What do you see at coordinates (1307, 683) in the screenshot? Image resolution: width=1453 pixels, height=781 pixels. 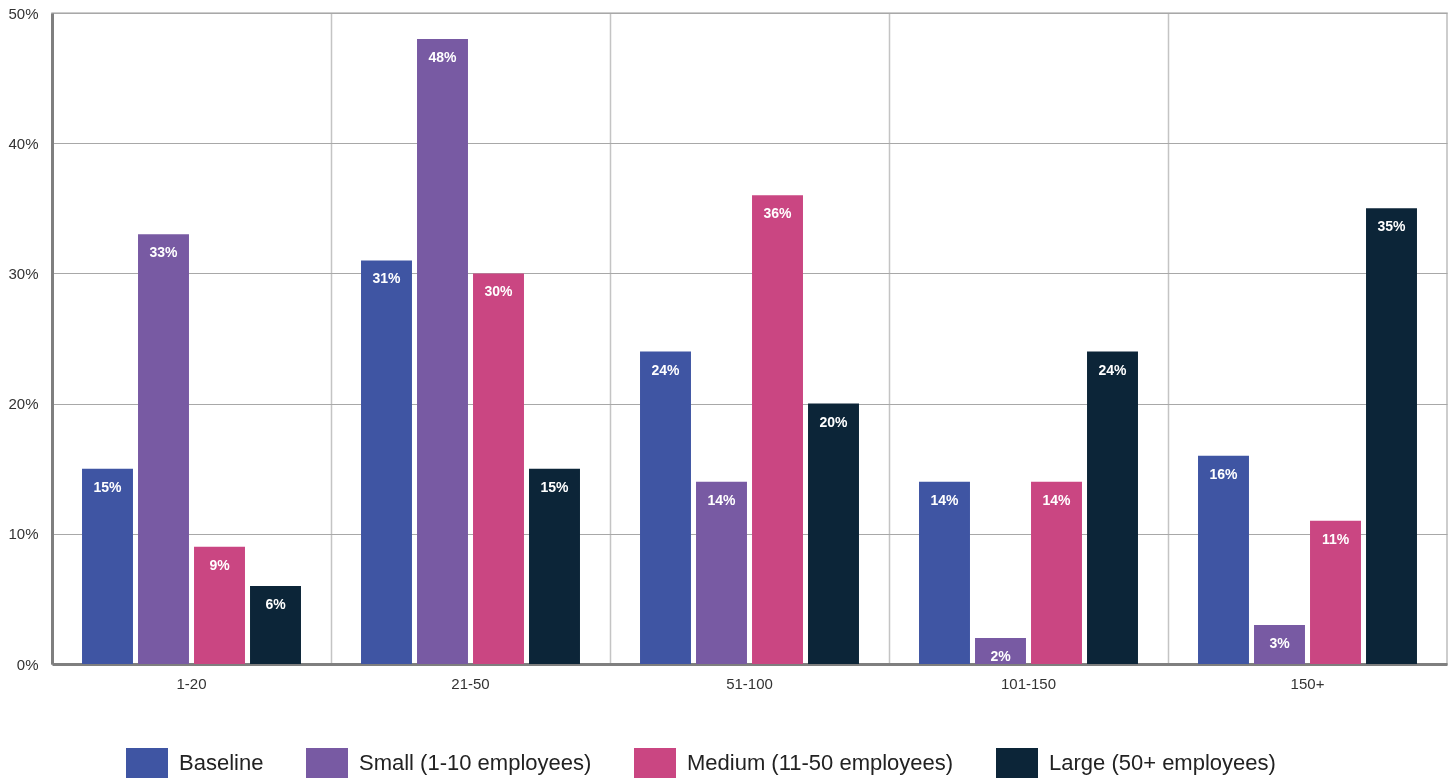 I see `x-tick-label: 150+` at bounding box center [1307, 683].